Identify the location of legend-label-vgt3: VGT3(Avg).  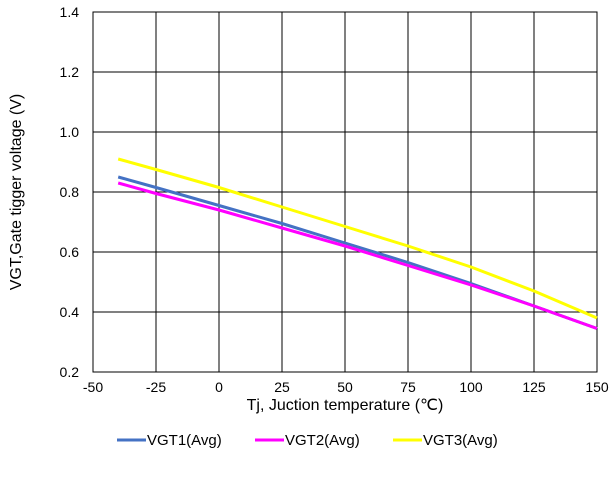
(460, 440).